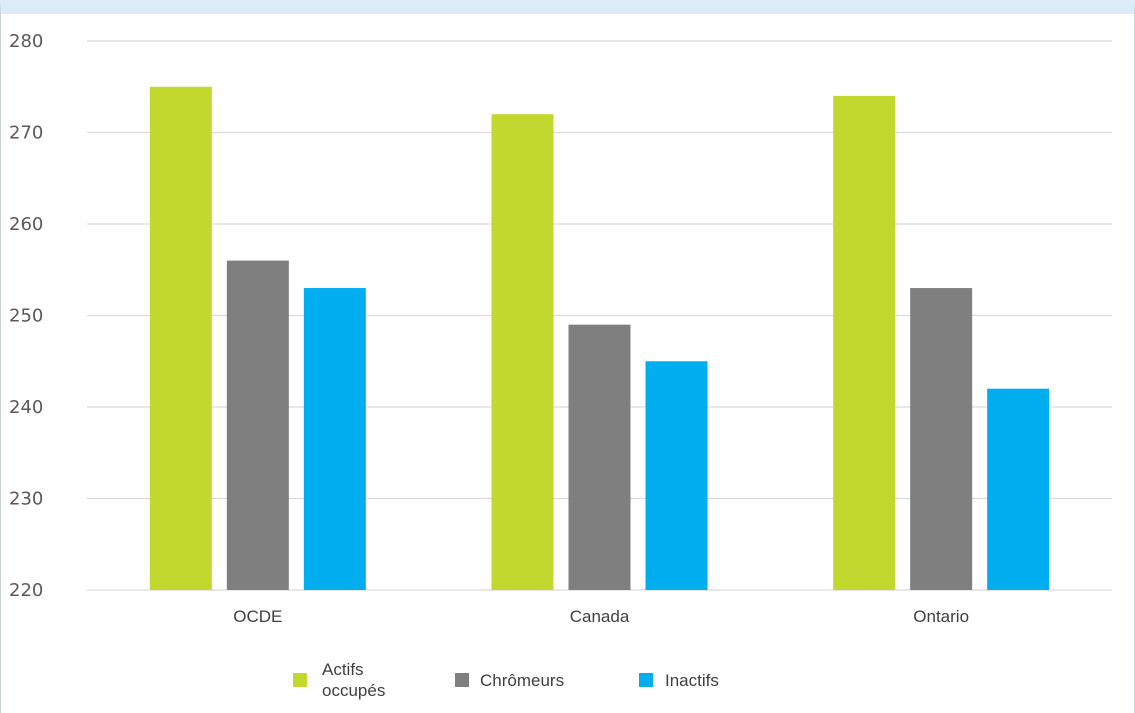  What do you see at coordinates (1018, 489) in the screenshot?
I see `bar-inactifs-ontario` at bounding box center [1018, 489].